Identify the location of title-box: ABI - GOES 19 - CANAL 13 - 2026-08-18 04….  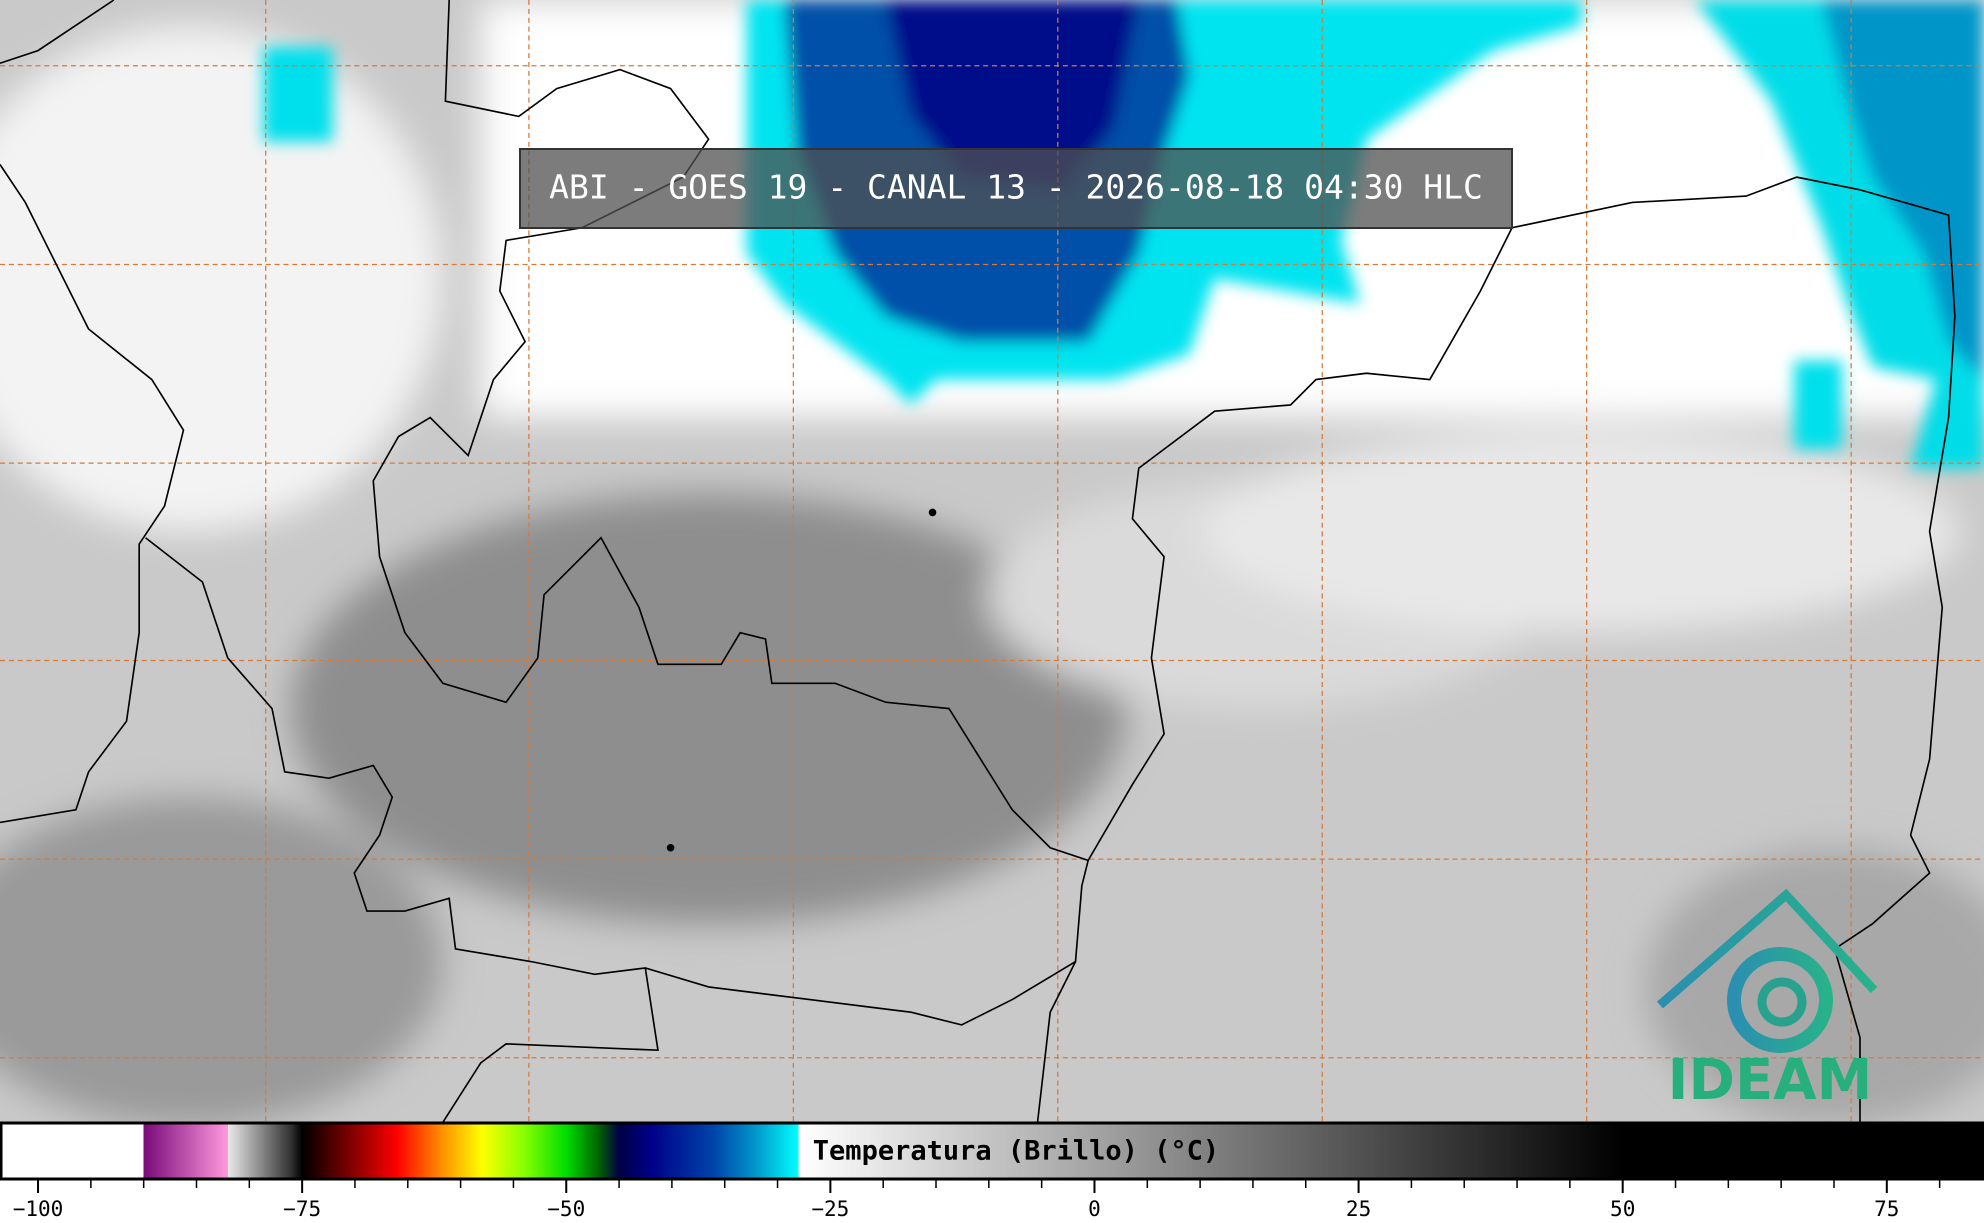
(1016, 188).